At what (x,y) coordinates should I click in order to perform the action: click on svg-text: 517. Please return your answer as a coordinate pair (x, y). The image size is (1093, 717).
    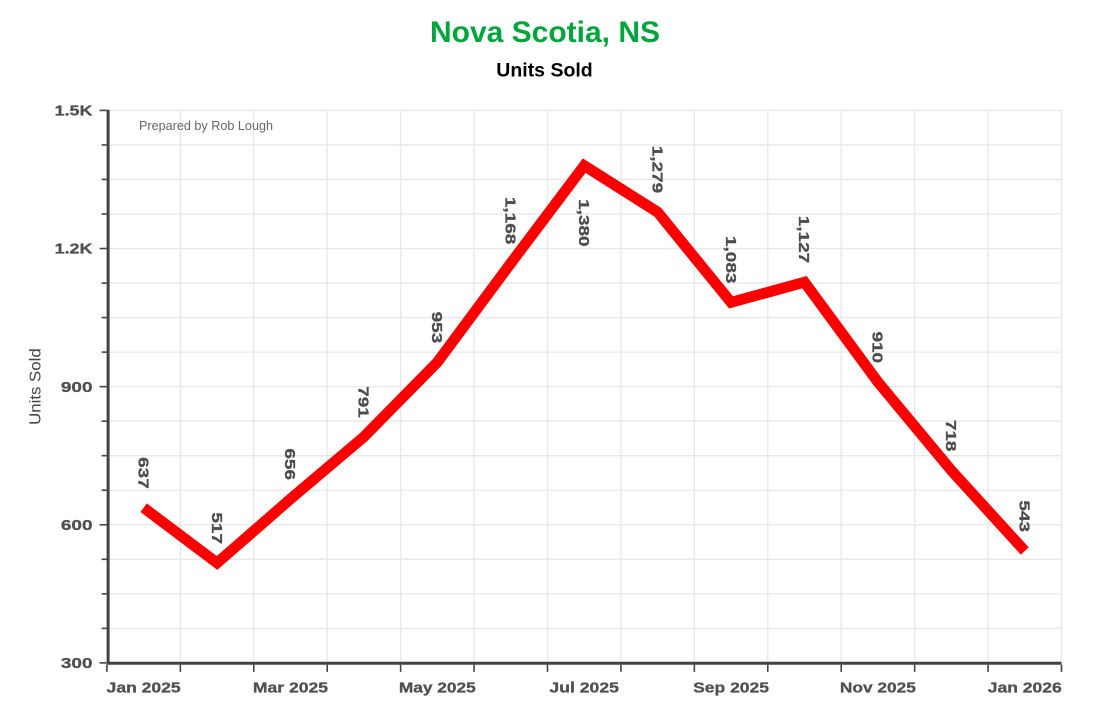
    Looking at the image, I should click on (216, 528).